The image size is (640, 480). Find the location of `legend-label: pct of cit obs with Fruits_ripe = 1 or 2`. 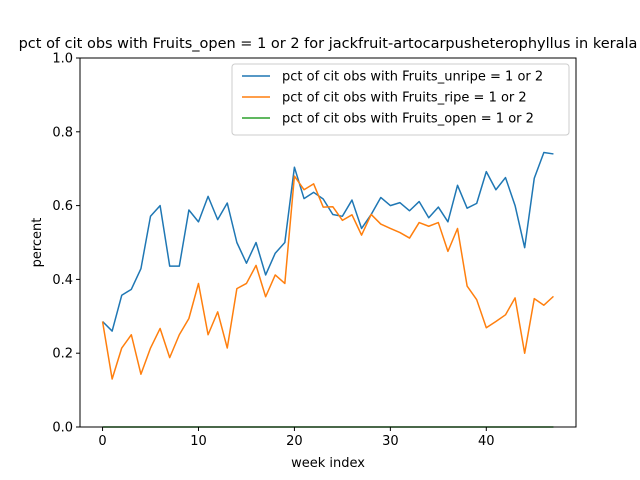

legend-label: pct of cit obs with Fruits_ripe = 1 or 2 is located at coordinates (404, 98).